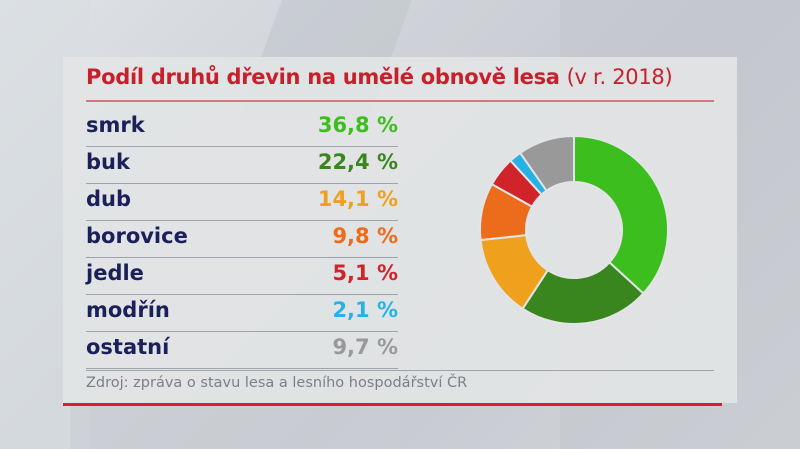 The height and width of the screenshot is (449, 800). What do you see at coordinates (357, 125) in the screenshot?
I see `species-percentage: 36,8 %` at bounding box center [357, 125].